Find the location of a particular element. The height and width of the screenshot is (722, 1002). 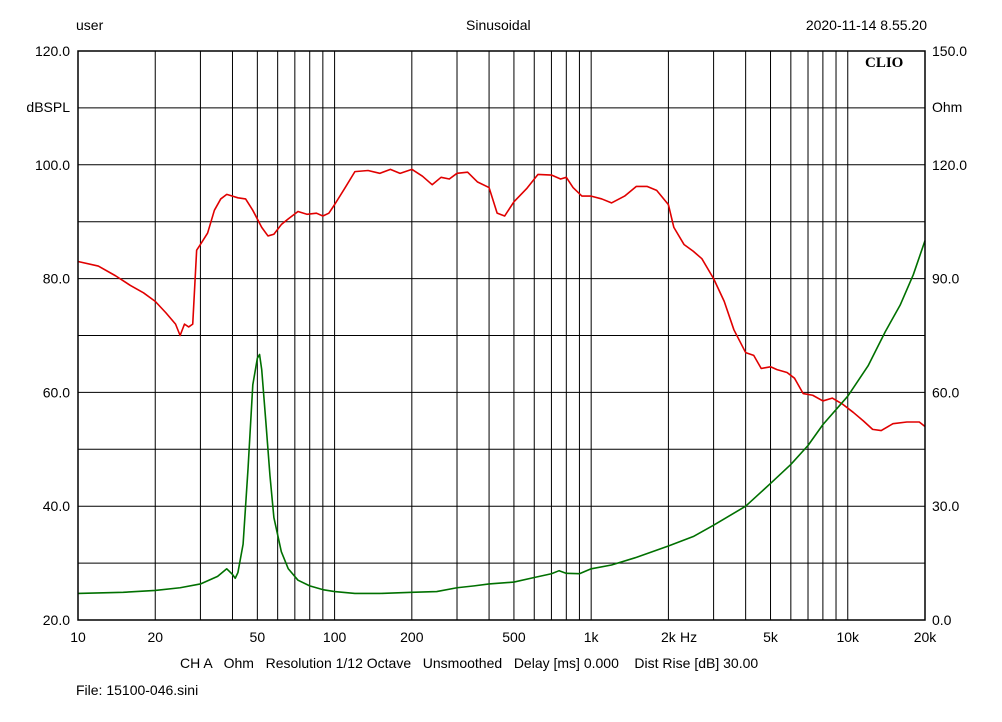

y-right-tick-label: 150.0 is located at coordinates (949, 51).